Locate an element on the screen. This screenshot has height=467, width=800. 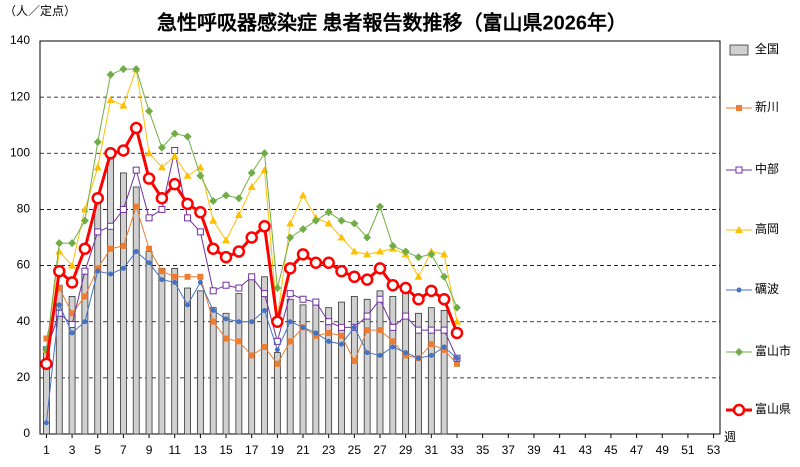
x-tick-label: 27 is located at coordinates (380, 450).